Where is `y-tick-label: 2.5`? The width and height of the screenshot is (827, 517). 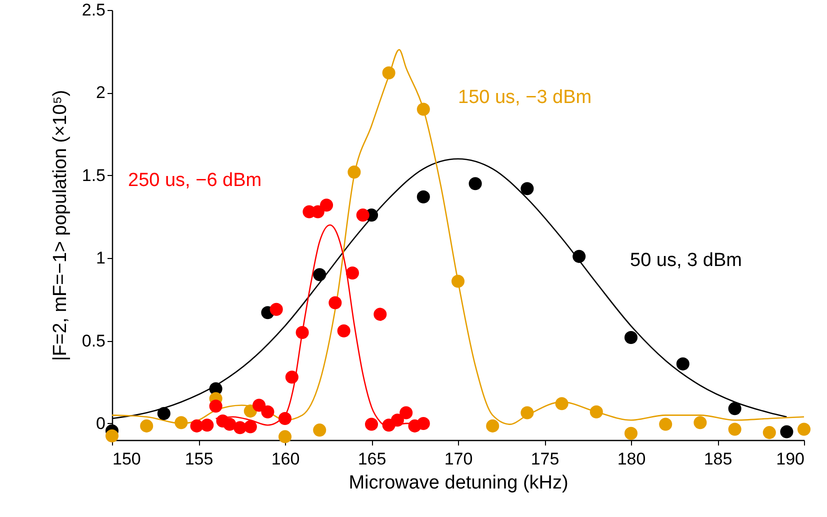
y-tick-label: 2.5 is located at coordinates (94, 10).